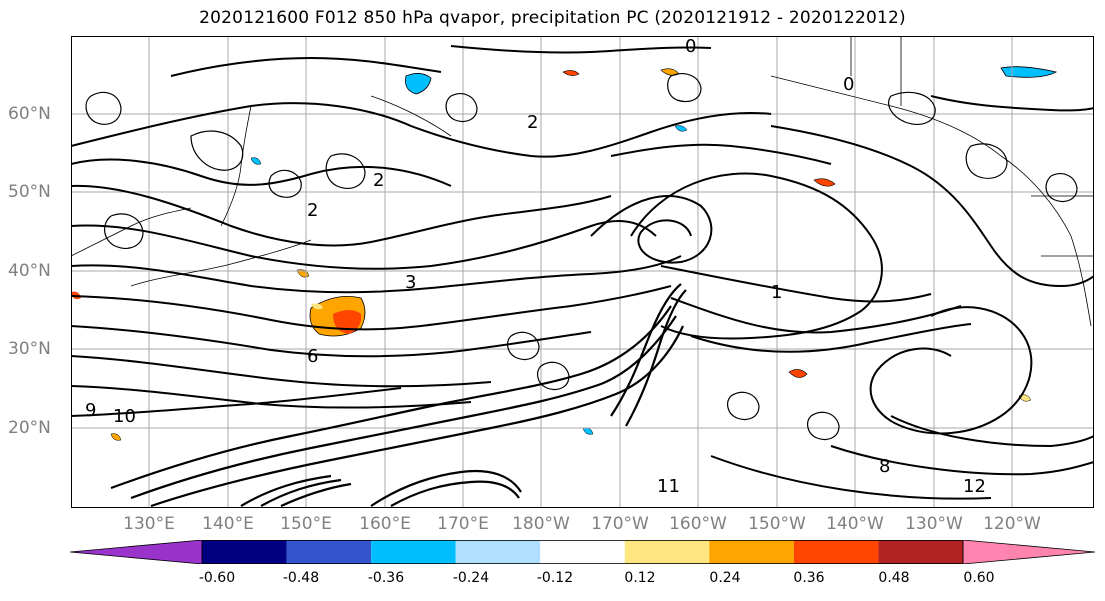 The height and width of the screenshot is (601, 1105). I want to click on lon-label-140w: 140°W, so click(855, 524).